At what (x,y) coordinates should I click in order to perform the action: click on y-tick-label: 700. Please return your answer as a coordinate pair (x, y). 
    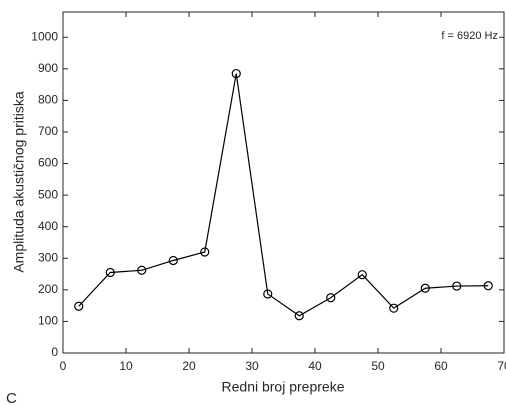
    Looking at the image, I should click on (48, 131).